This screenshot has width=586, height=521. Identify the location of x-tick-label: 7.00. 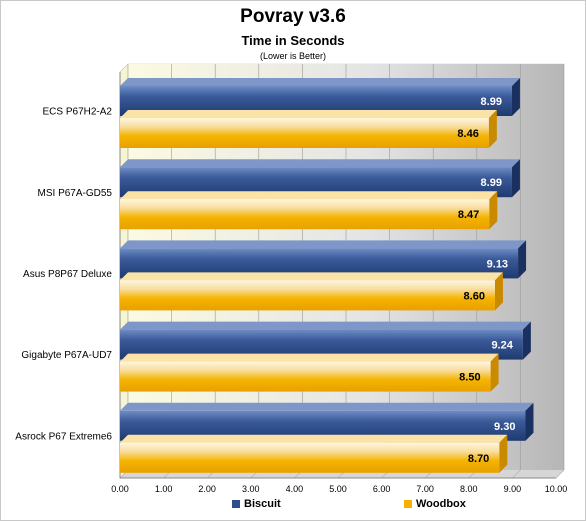
(425, 489).